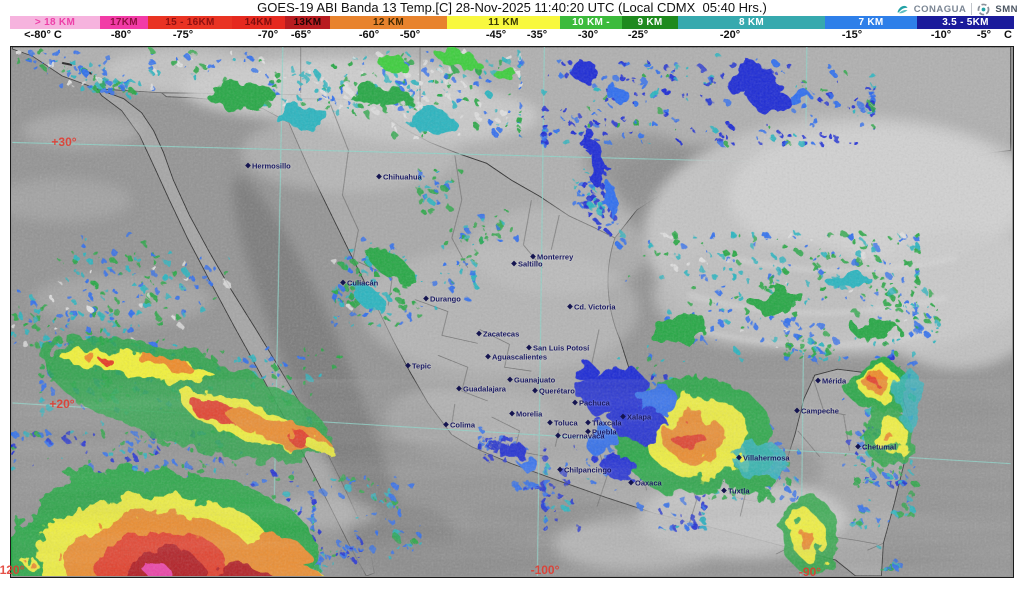 This screenshot has height=599, width=1024. I want to click on temp-tick: -45°, so click(496, 35).